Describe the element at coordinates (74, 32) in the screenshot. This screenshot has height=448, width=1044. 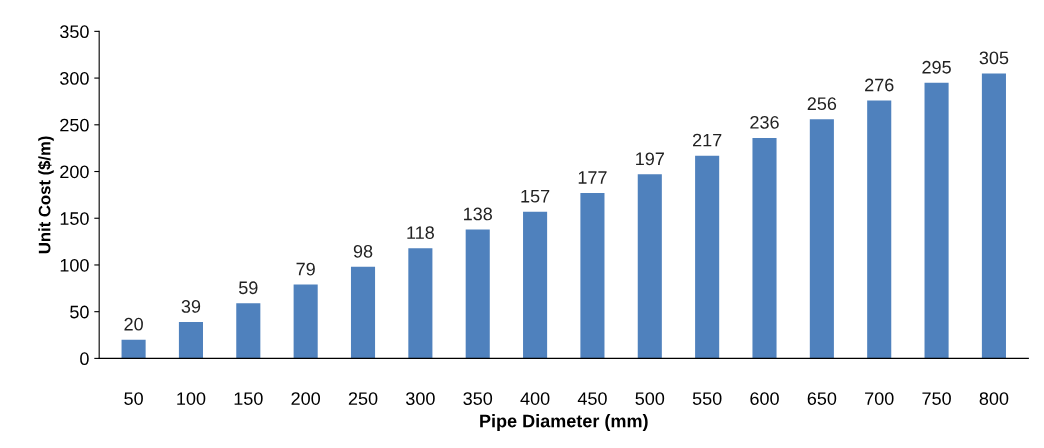
I see `y-tick-label: 350` at that location.